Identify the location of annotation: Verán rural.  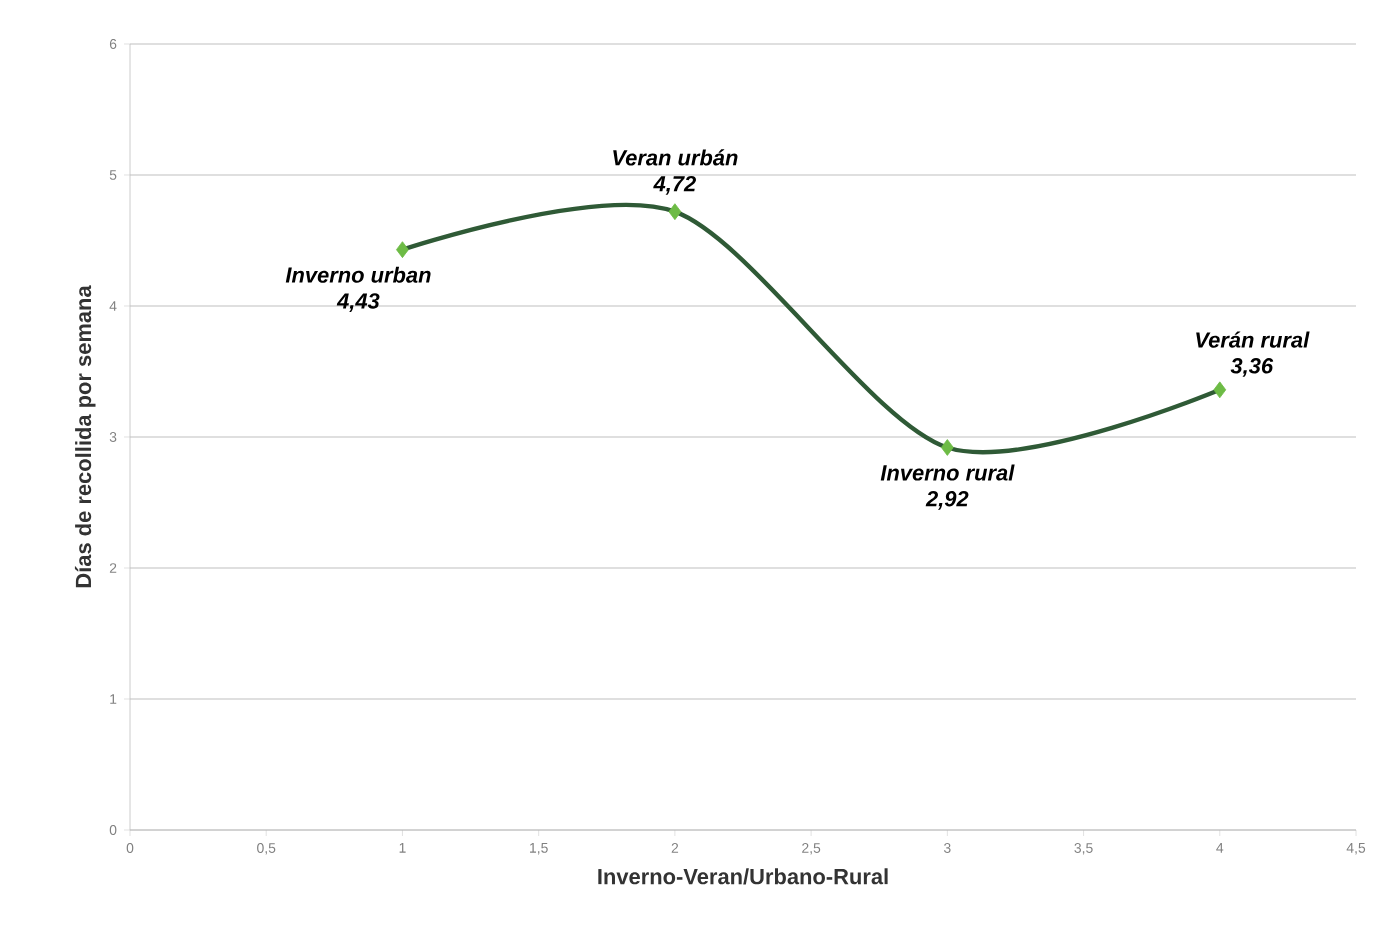
(1253, 339).